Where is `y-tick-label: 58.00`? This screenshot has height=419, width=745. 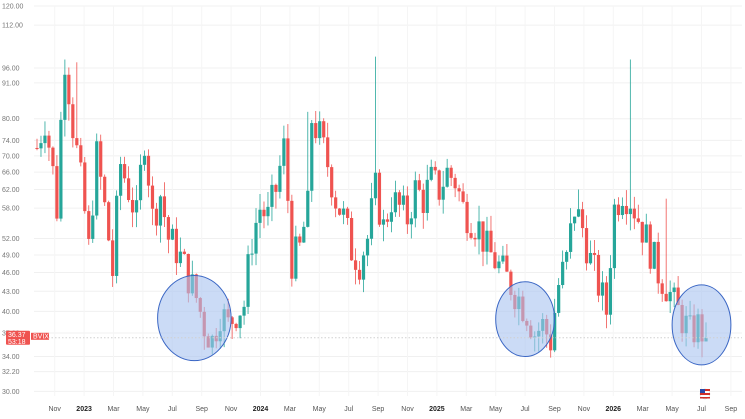
y-tick-label: 58.00 is located at coordinates (11, 209).